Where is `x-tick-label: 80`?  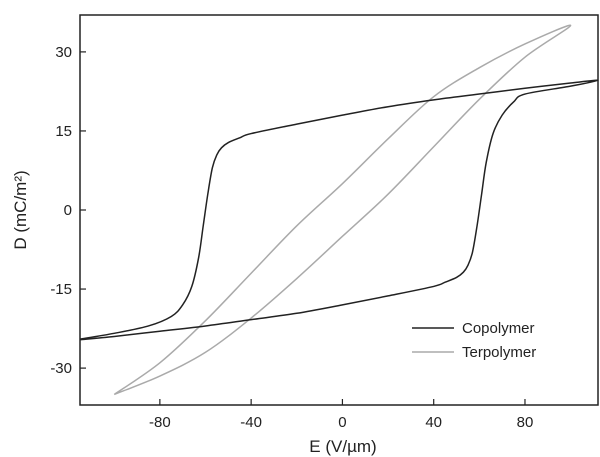
x-tick-label: 80 is located at coordinates (525, 422).